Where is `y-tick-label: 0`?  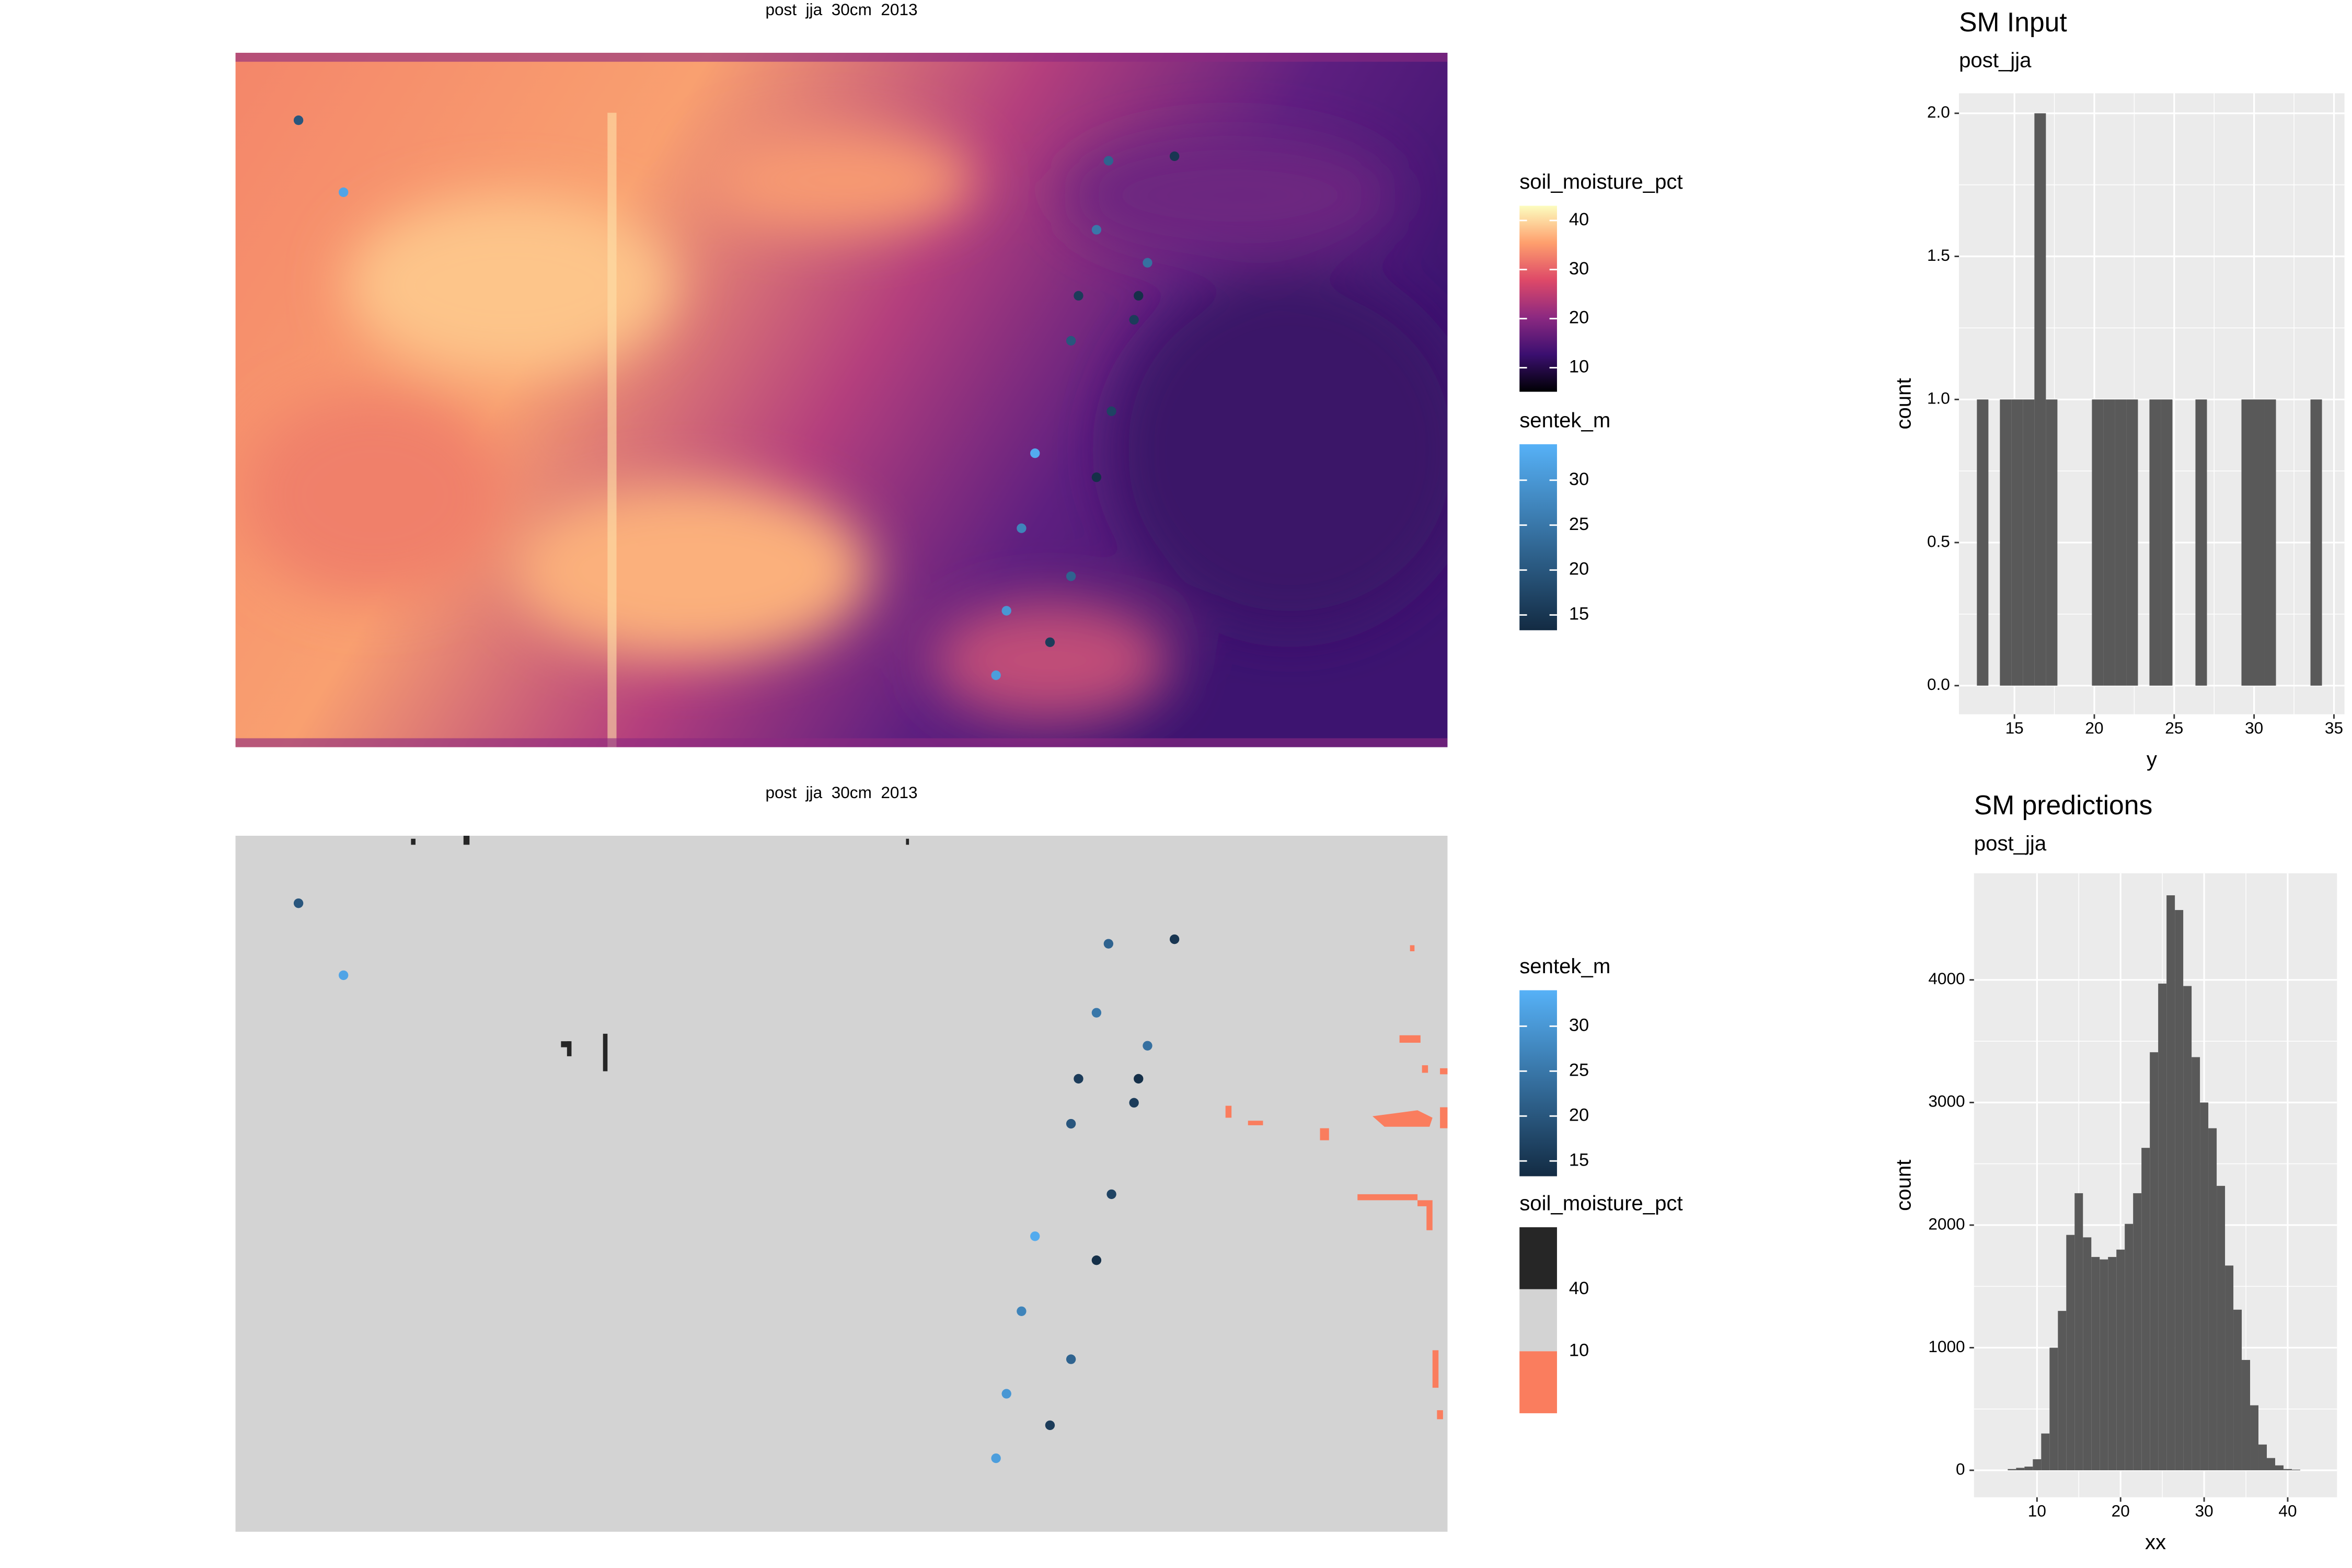 y-tick-label: 0 is located at coordinates (1960, 1468).